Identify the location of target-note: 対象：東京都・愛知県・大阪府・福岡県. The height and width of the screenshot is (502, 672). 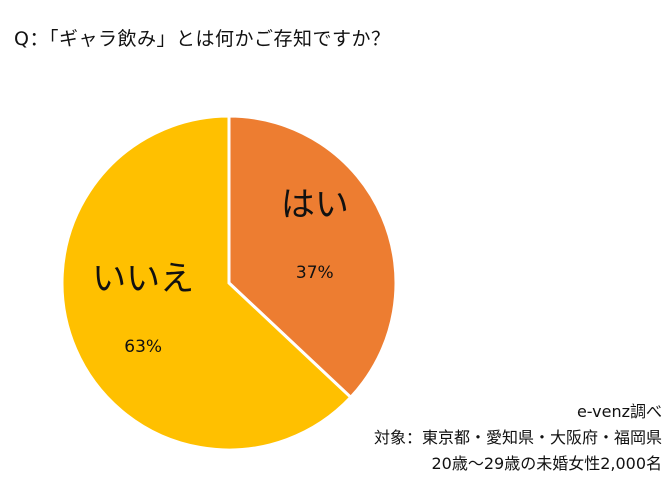
(517, 437).